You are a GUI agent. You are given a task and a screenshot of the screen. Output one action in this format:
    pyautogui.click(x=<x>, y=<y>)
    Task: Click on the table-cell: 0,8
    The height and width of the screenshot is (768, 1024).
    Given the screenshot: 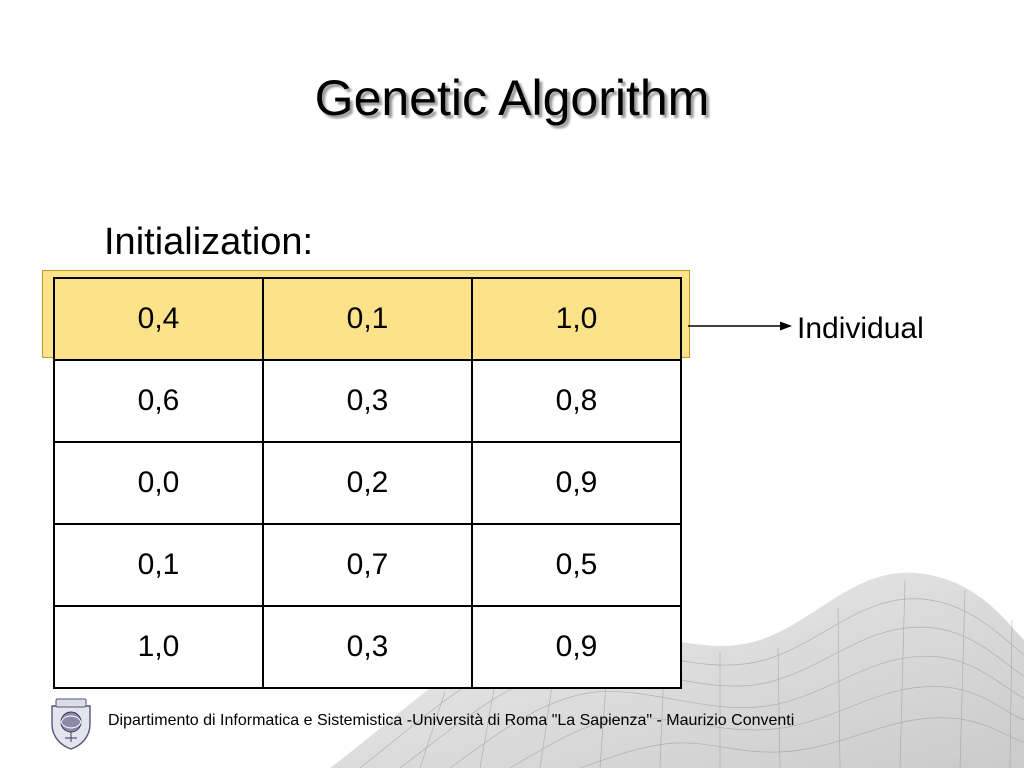 What is the action you would take?
    pyautogui.click(x=576, y=401)
    